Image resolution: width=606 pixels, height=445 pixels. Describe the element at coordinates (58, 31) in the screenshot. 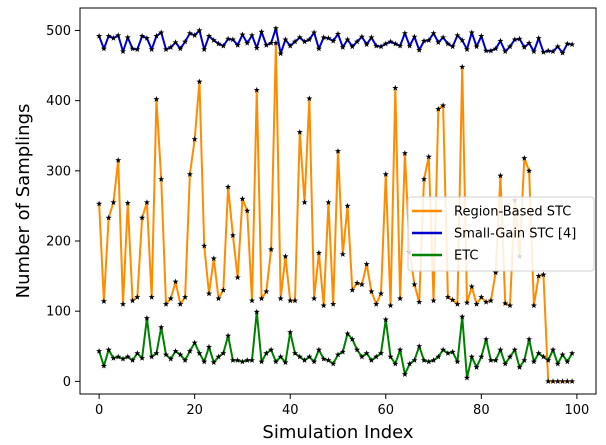

I see `y-tick-label: 500` at that location.